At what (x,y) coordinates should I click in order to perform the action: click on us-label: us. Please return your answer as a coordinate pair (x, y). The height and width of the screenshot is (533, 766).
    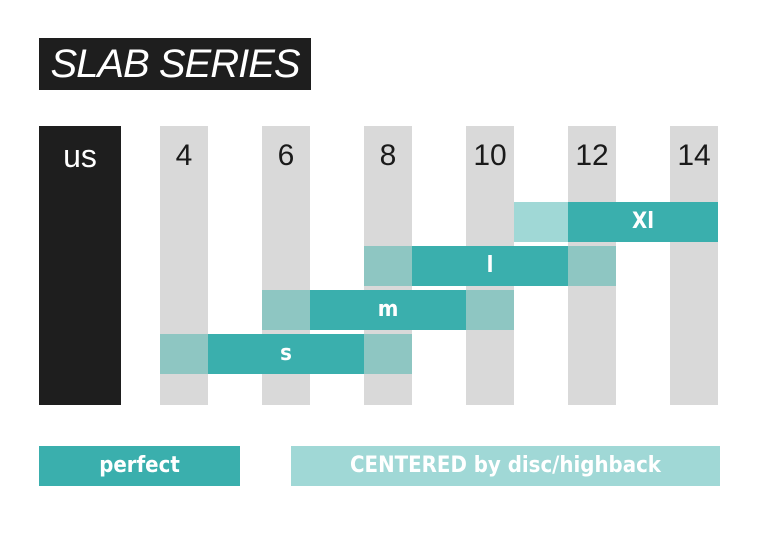
    Looking at the image, I should click on (80, 156).